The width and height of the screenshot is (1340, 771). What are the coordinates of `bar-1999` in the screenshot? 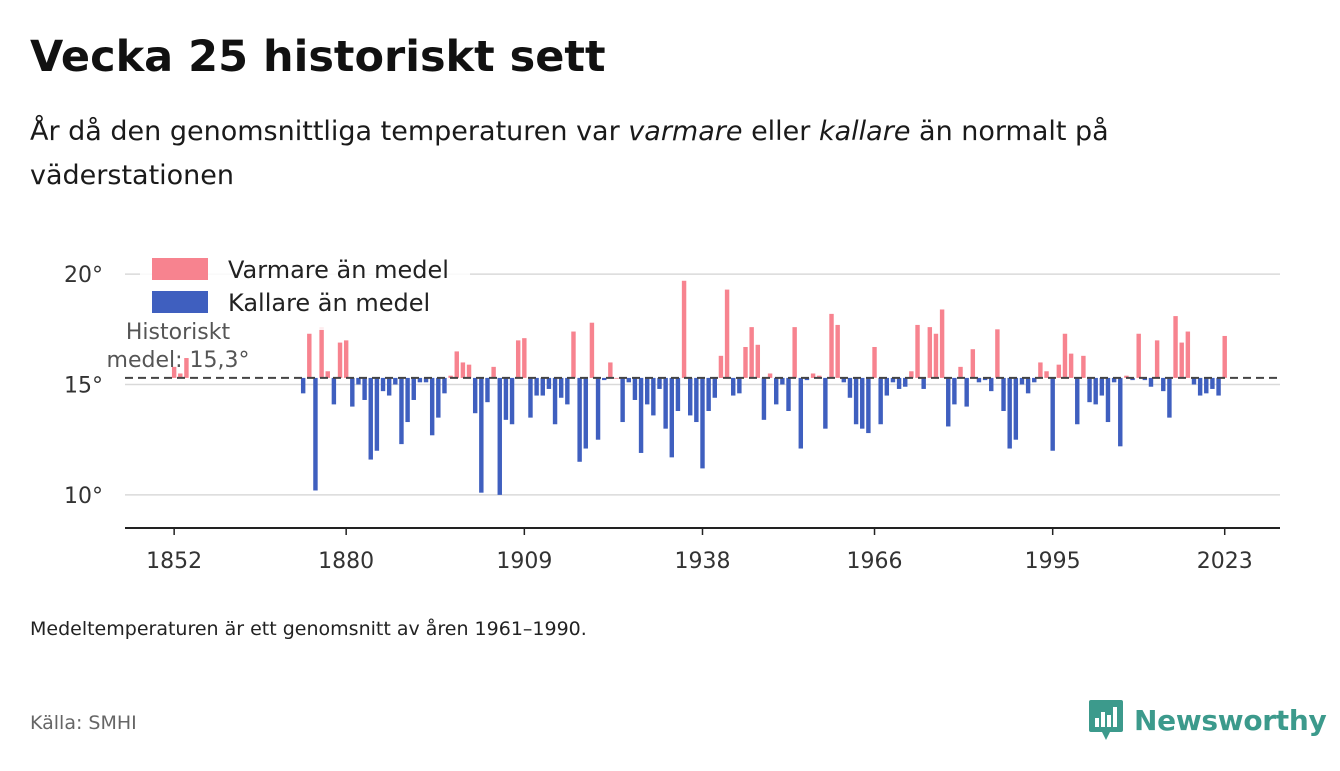 It's located at (1077, 401).